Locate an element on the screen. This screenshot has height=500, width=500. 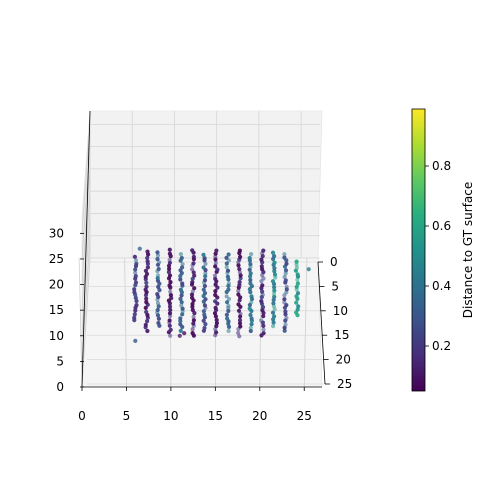
colorbar-tick-label: 0.2 is located at coordinates (441, 346).